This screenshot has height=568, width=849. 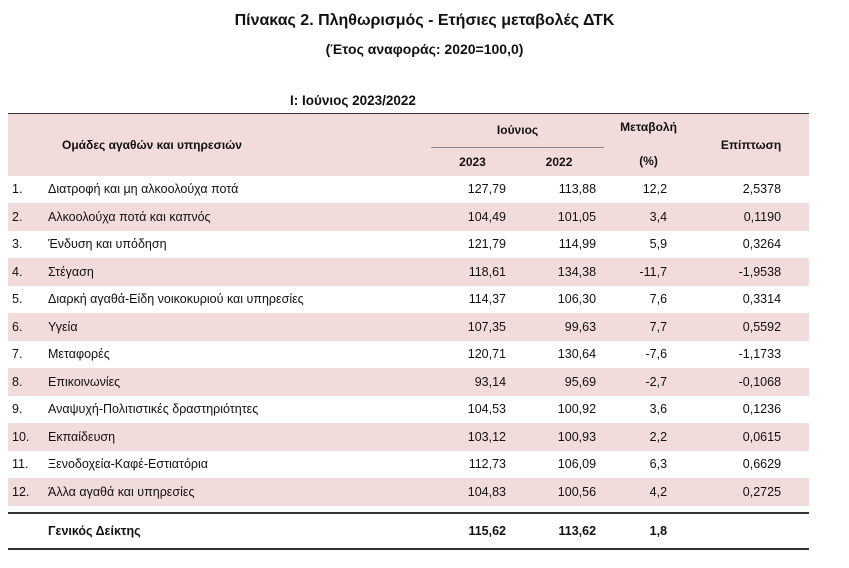 I want to click on row-name: Αναψυχή-Πολιτιστικές δραστηριότητες, so click(x=153, y=409).